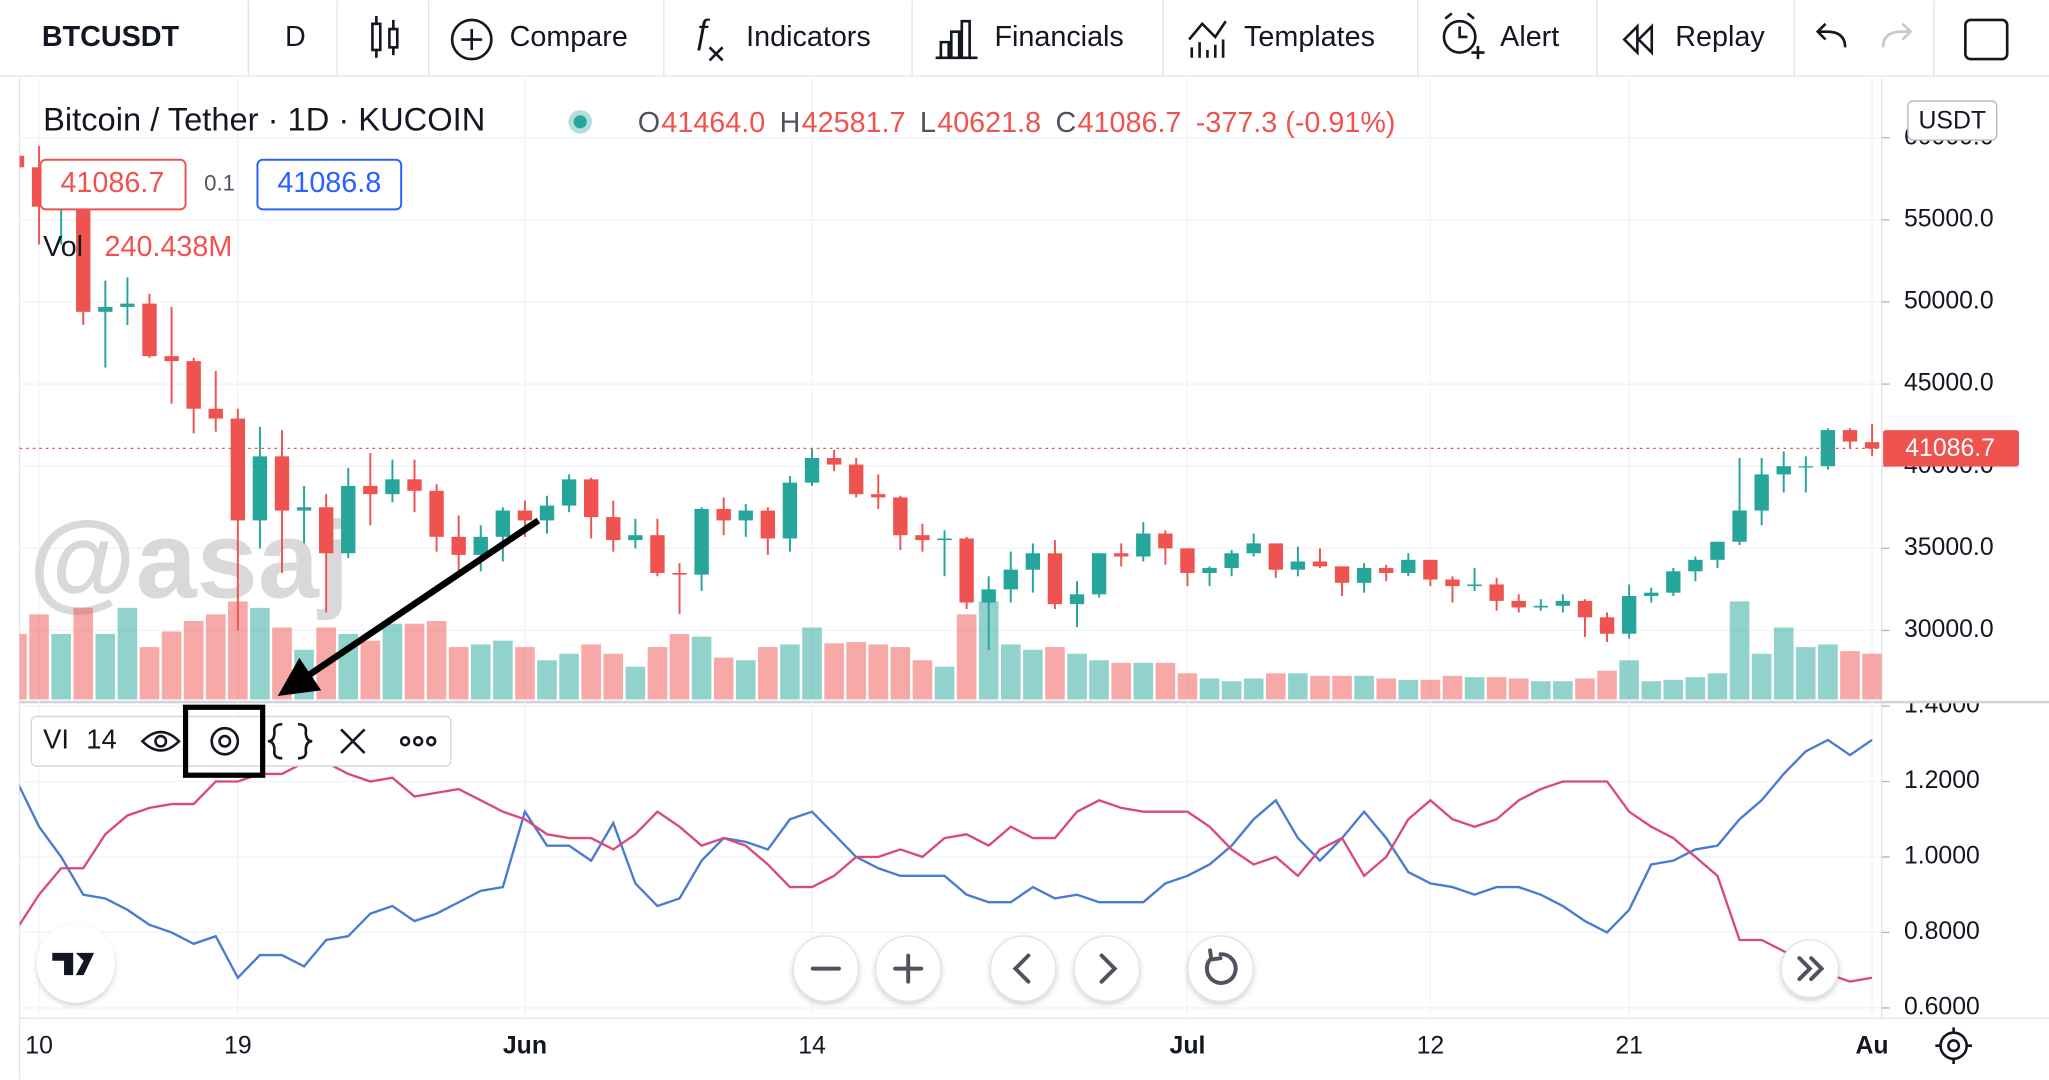  I want to click on ohlc-value: 42581.7, so click(854, 123).